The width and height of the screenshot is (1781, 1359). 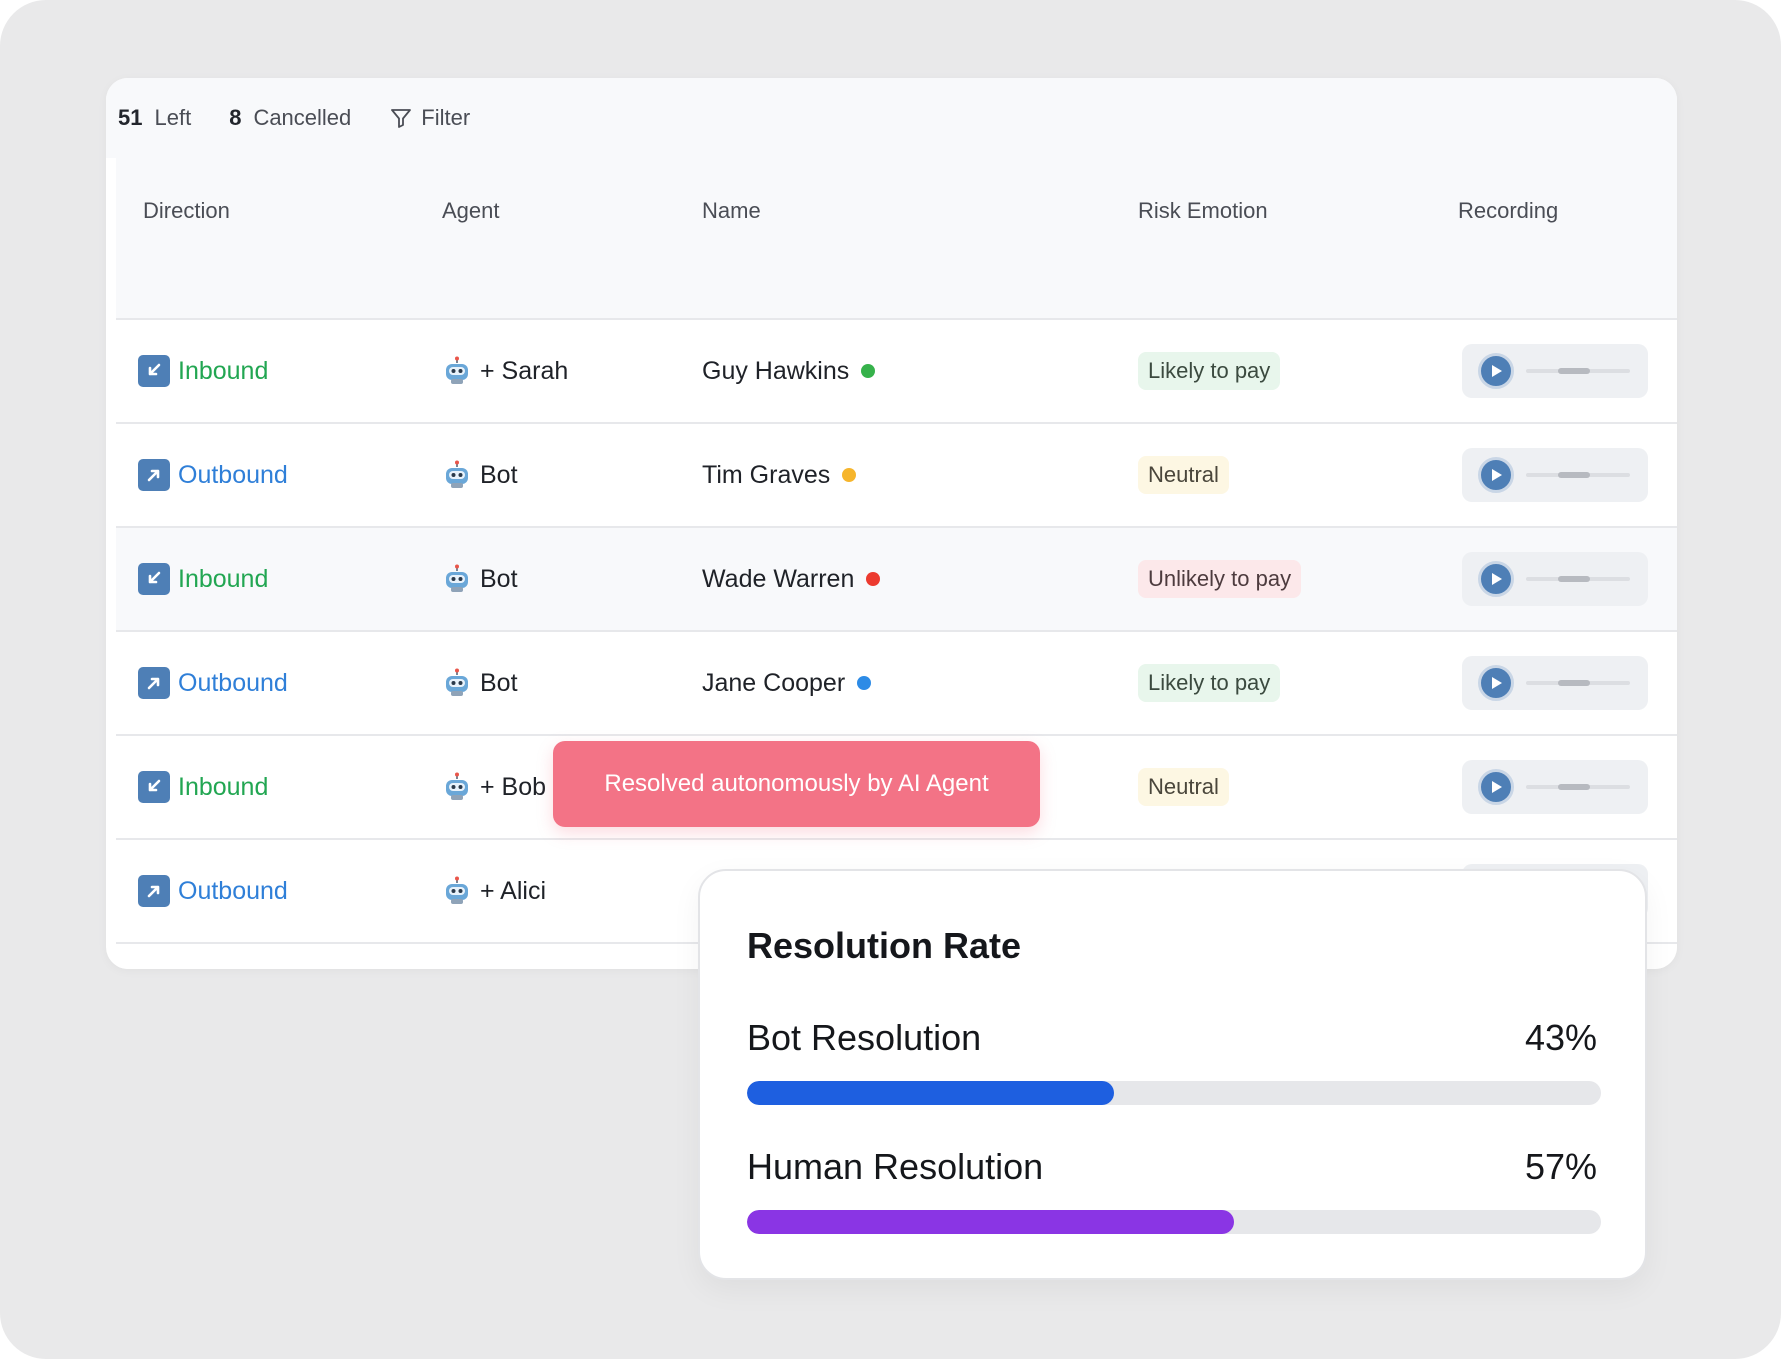 I want to click on human-resolution-value: 57%, so click(x=1560, y=1166).